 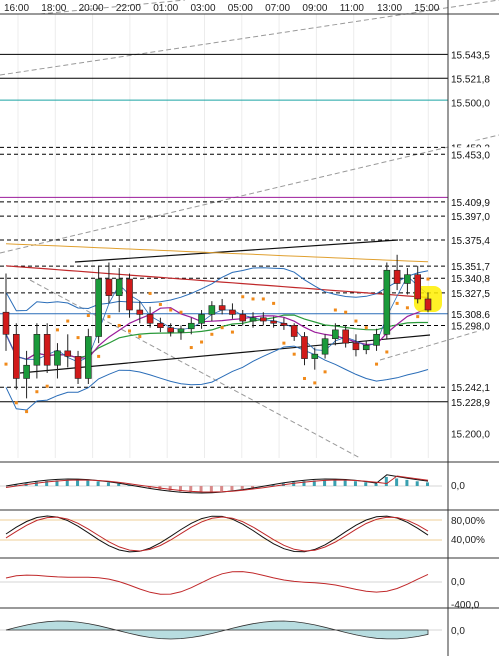 What do you see at coordinates (458, 582) in the screenshot?
I see `indicator-label: 0,0` at bounding box center [458, 582].